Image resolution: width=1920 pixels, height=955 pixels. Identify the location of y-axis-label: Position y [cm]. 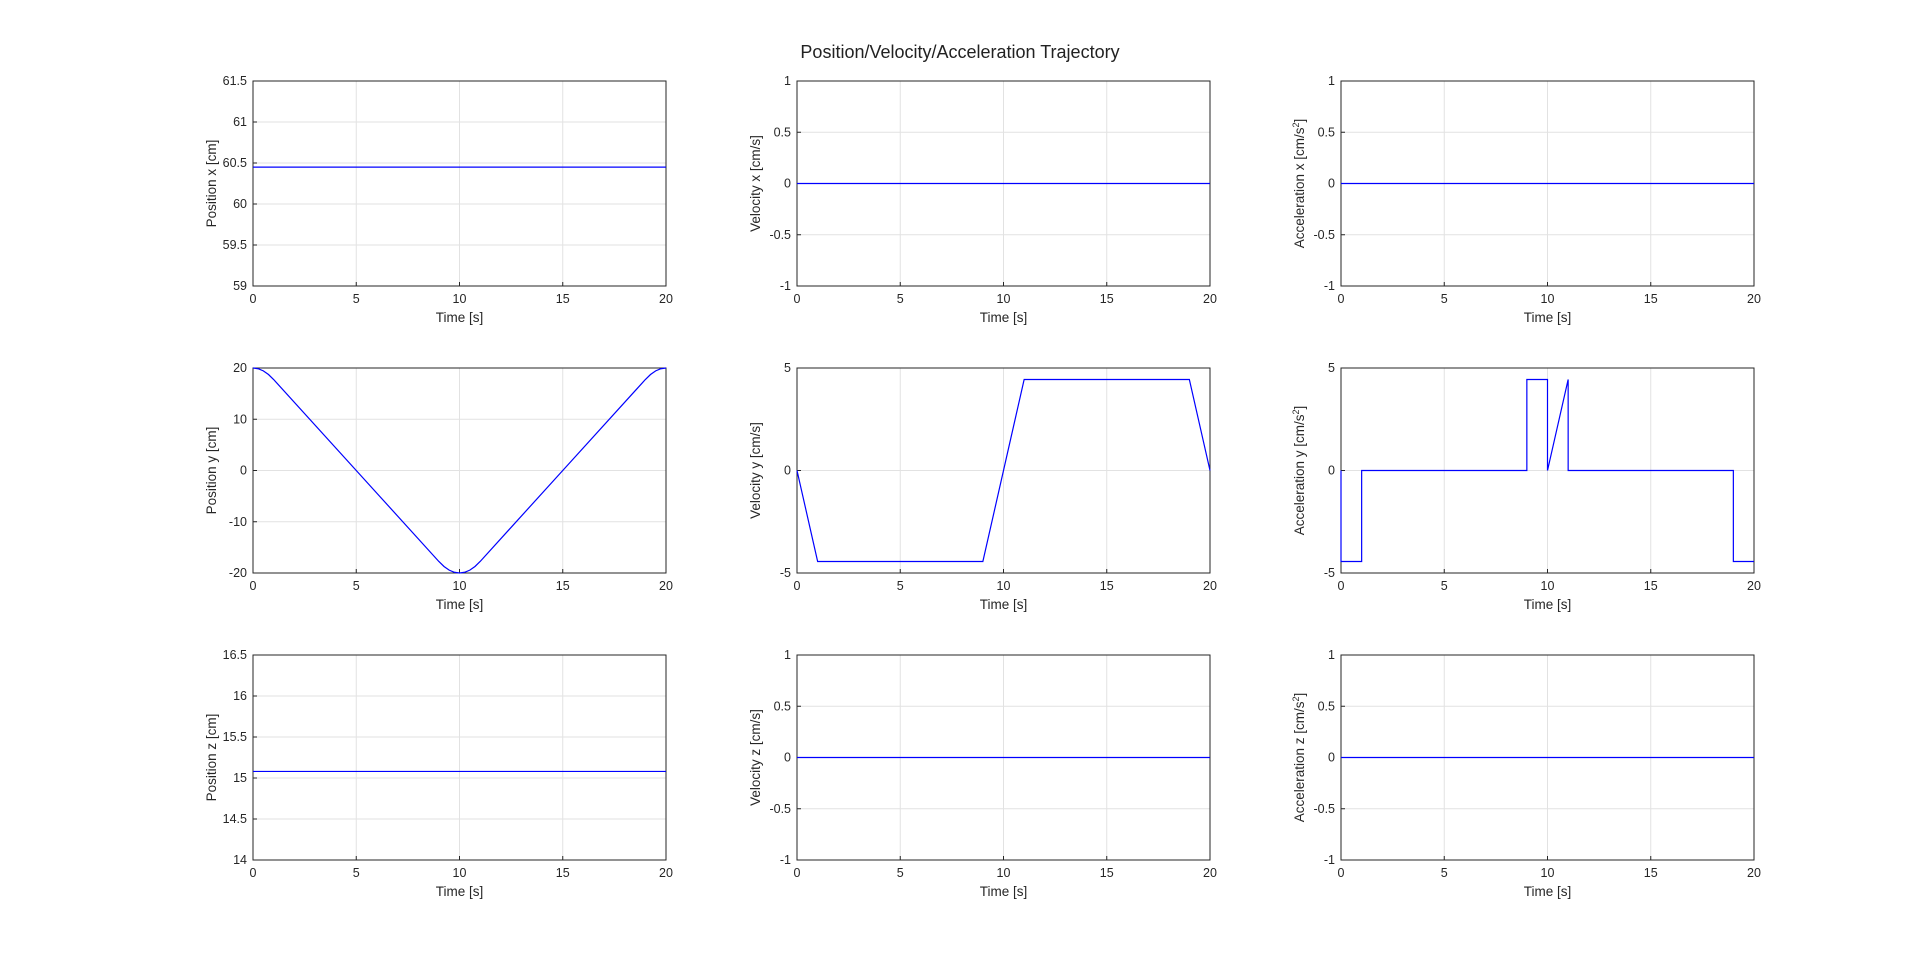
(211, 471).